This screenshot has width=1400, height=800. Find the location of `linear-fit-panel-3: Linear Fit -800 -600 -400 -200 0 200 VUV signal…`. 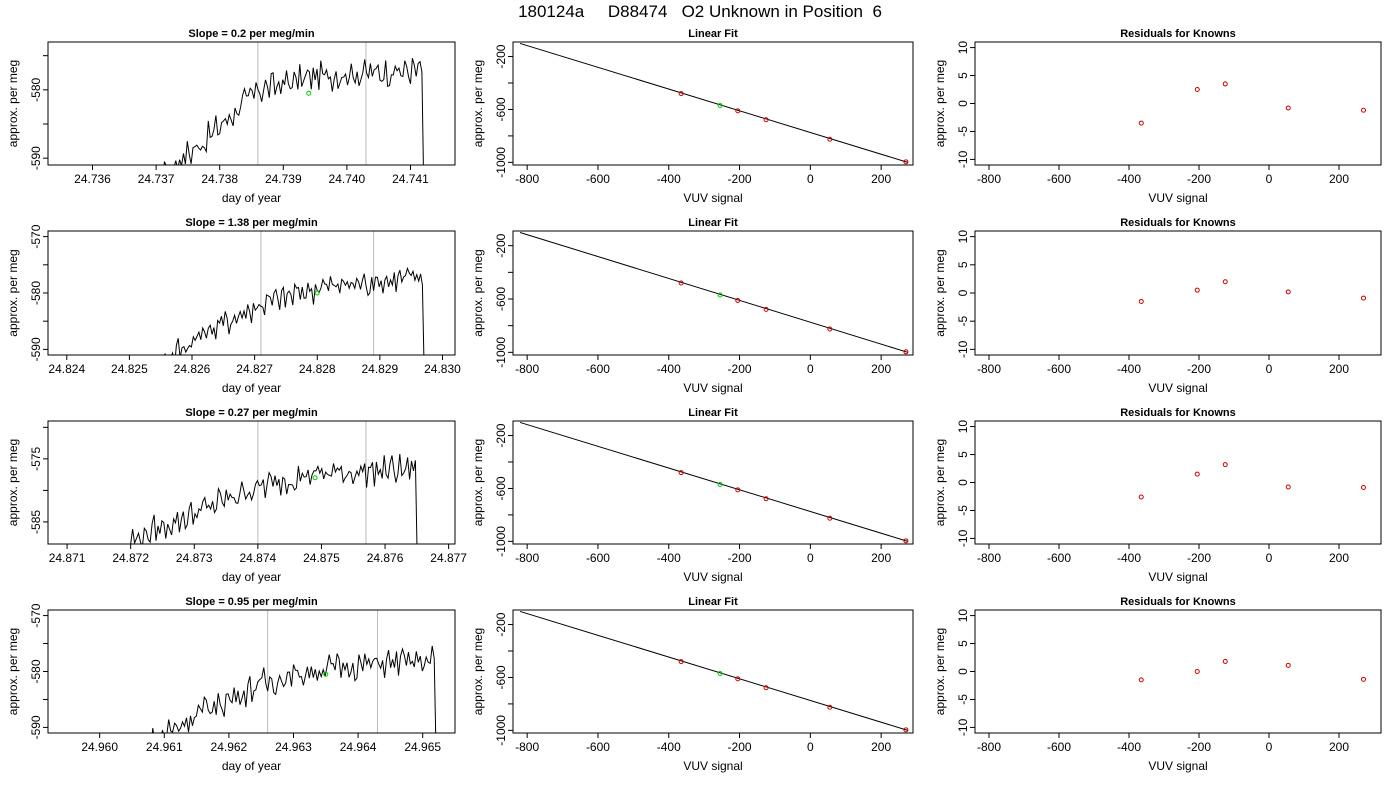

linear-fit-panel-3: Linear Fit -800 -600 -400 -200 0 200 VUV signal… is located at coordinates (692, 495).